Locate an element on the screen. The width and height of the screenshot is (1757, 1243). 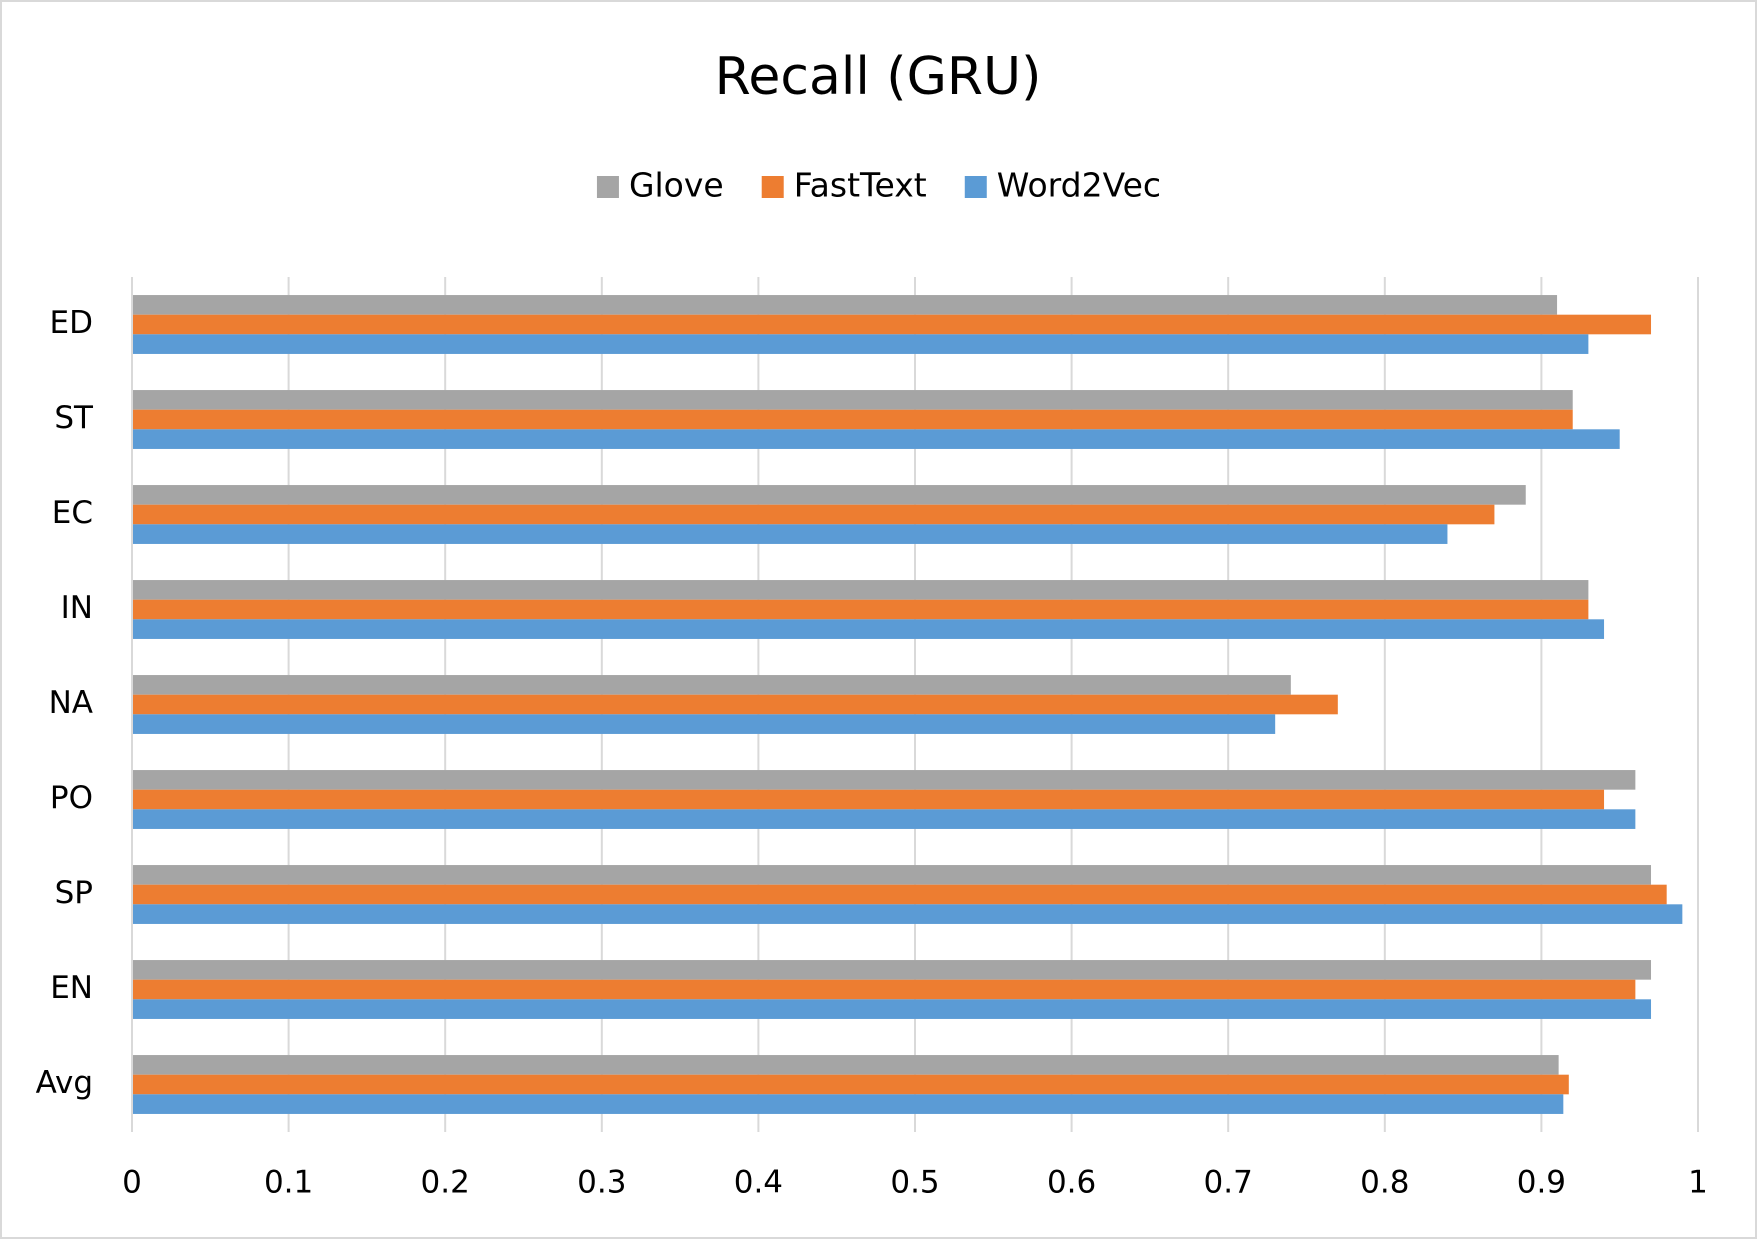
x-tick-label: 0.7 is located at coordinates (1228, 1183).